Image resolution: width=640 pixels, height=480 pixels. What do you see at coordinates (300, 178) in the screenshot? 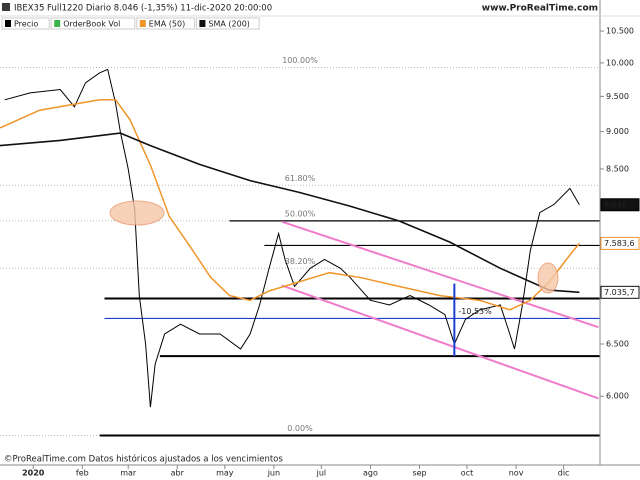
I see `fib-label: 61.80%` at bounding box center [300, 178].